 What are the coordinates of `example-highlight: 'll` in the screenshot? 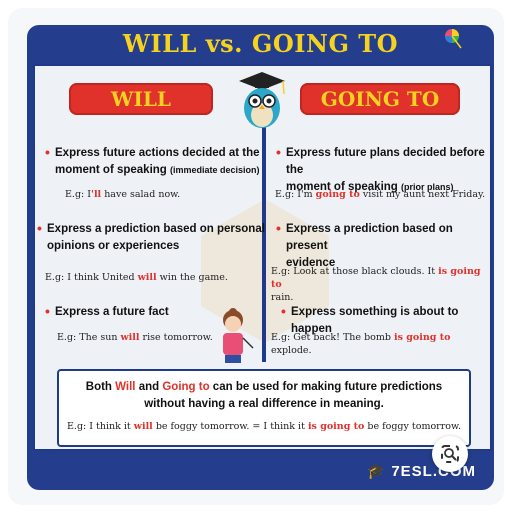 It's located at (96, 194).